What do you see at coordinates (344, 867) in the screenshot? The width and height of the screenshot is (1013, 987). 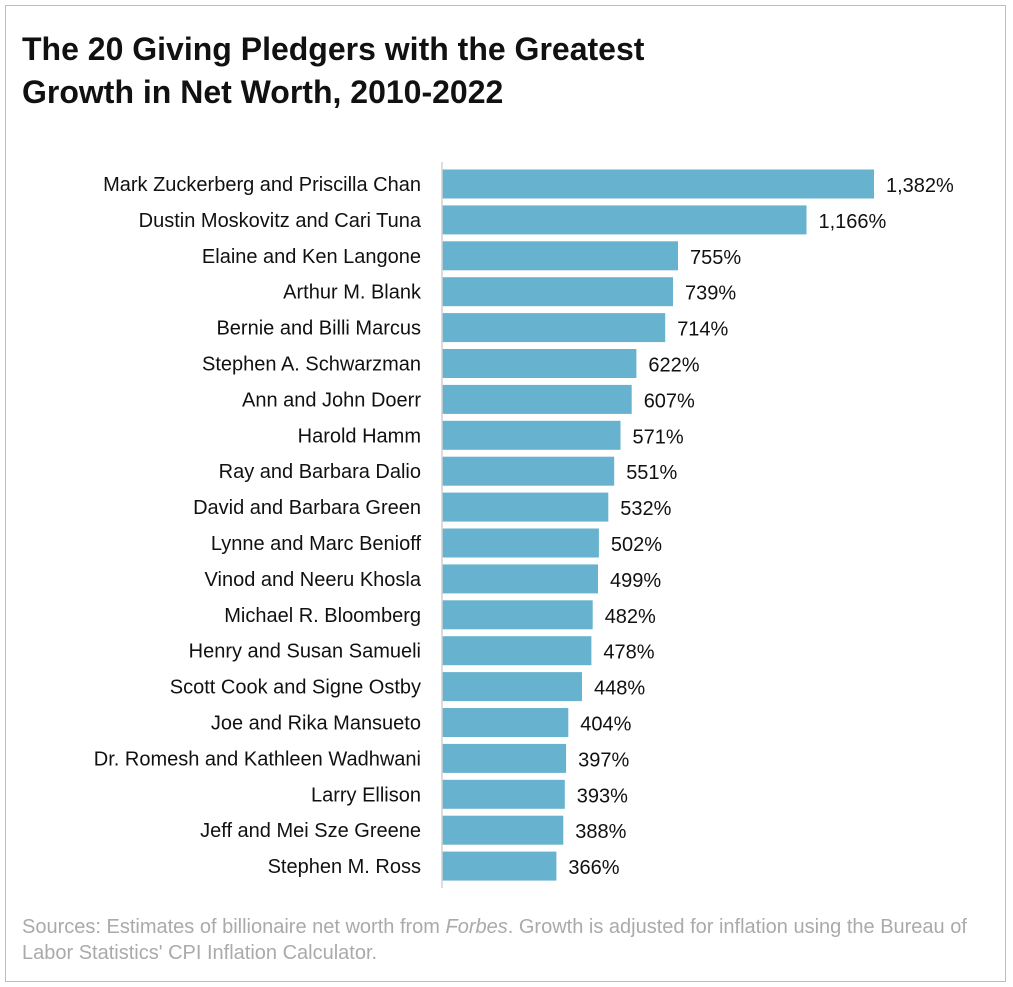 I see `category-label: Stephen M. Ross` at bounding box center [344, 867].